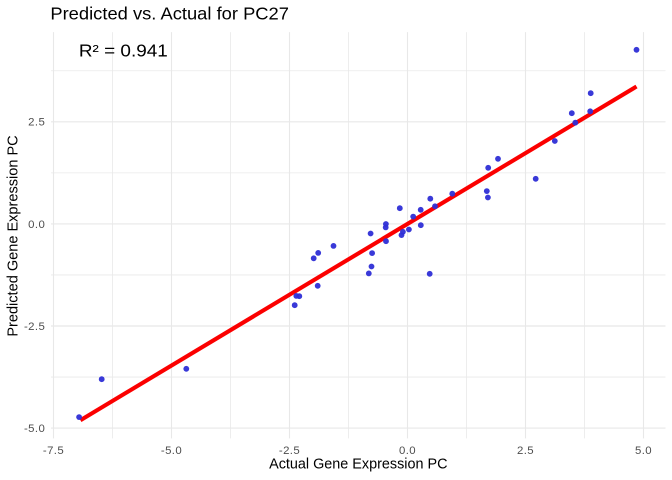 Image resolution: width=672 pixels, height=480 pixels. Describe the element at coordinates (643, 451) in the screenshot. I see `svg-text: 5.0` at that location.